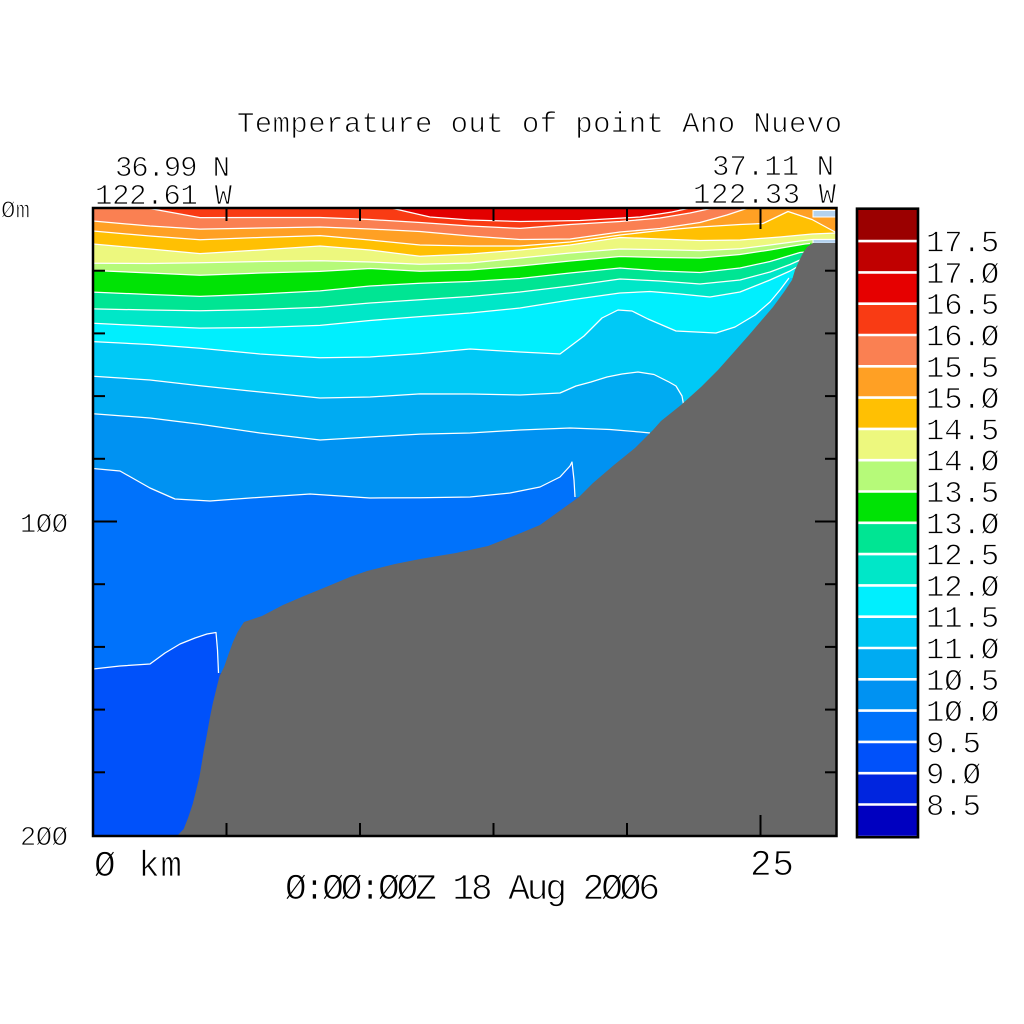 This screenshot has width=1024, height=1024. Describe the element at coordinates (962, 245) in the screenshot. I see `svg-text: 17.5` at that location.